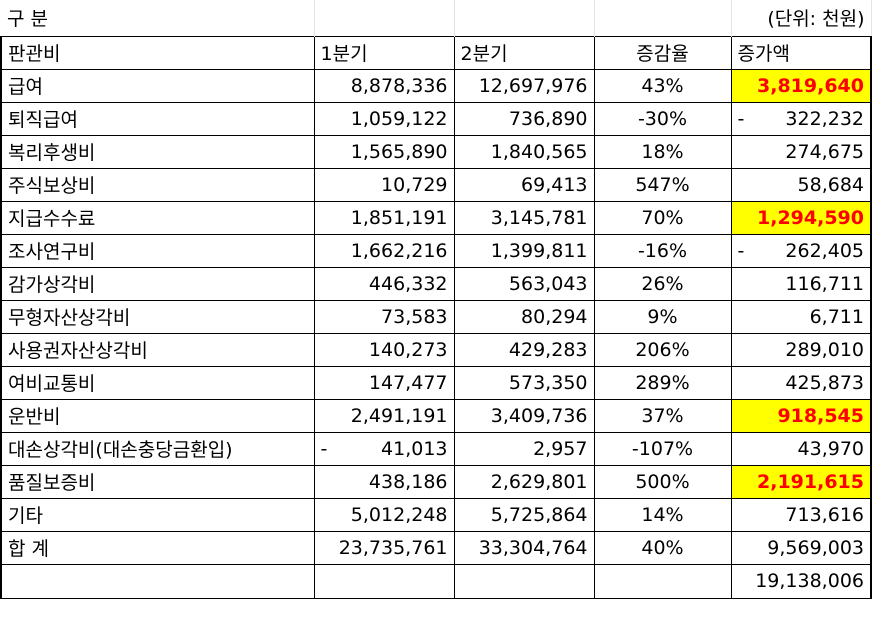 The width and height of the screenshot is (882, 620). What do you see at coordinates (524, 481) in the screenshot?
I see `q2-cell: 2,629,801` at bounding box center [524, 481].